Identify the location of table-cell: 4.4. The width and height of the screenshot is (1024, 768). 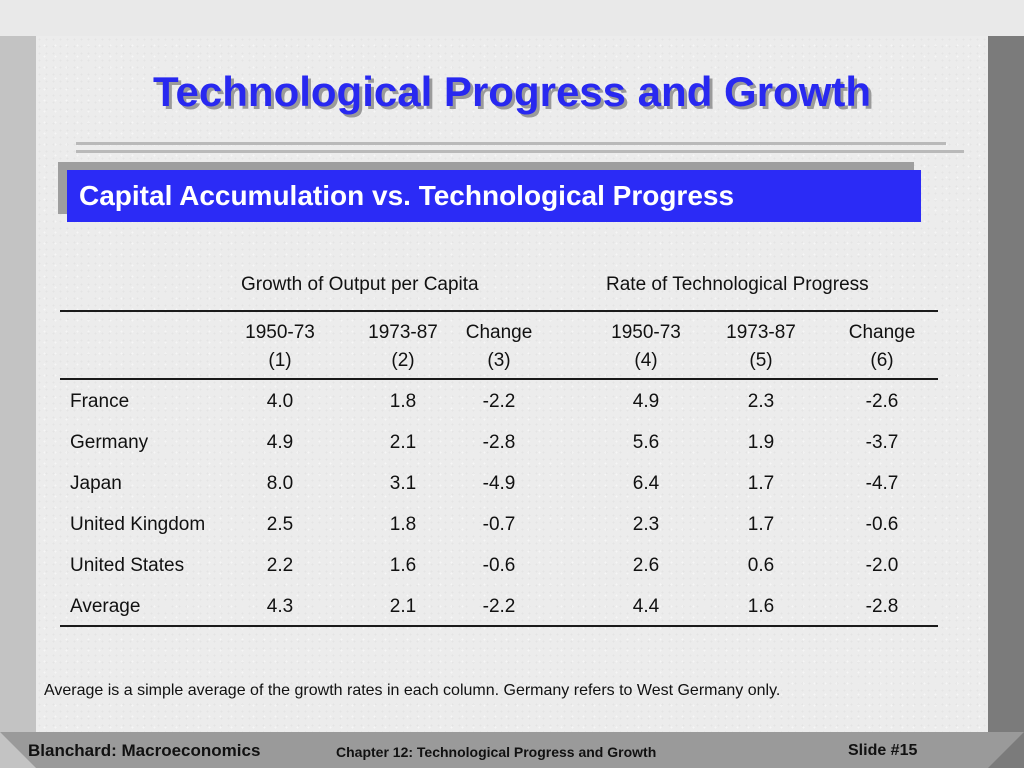
(646, 606).